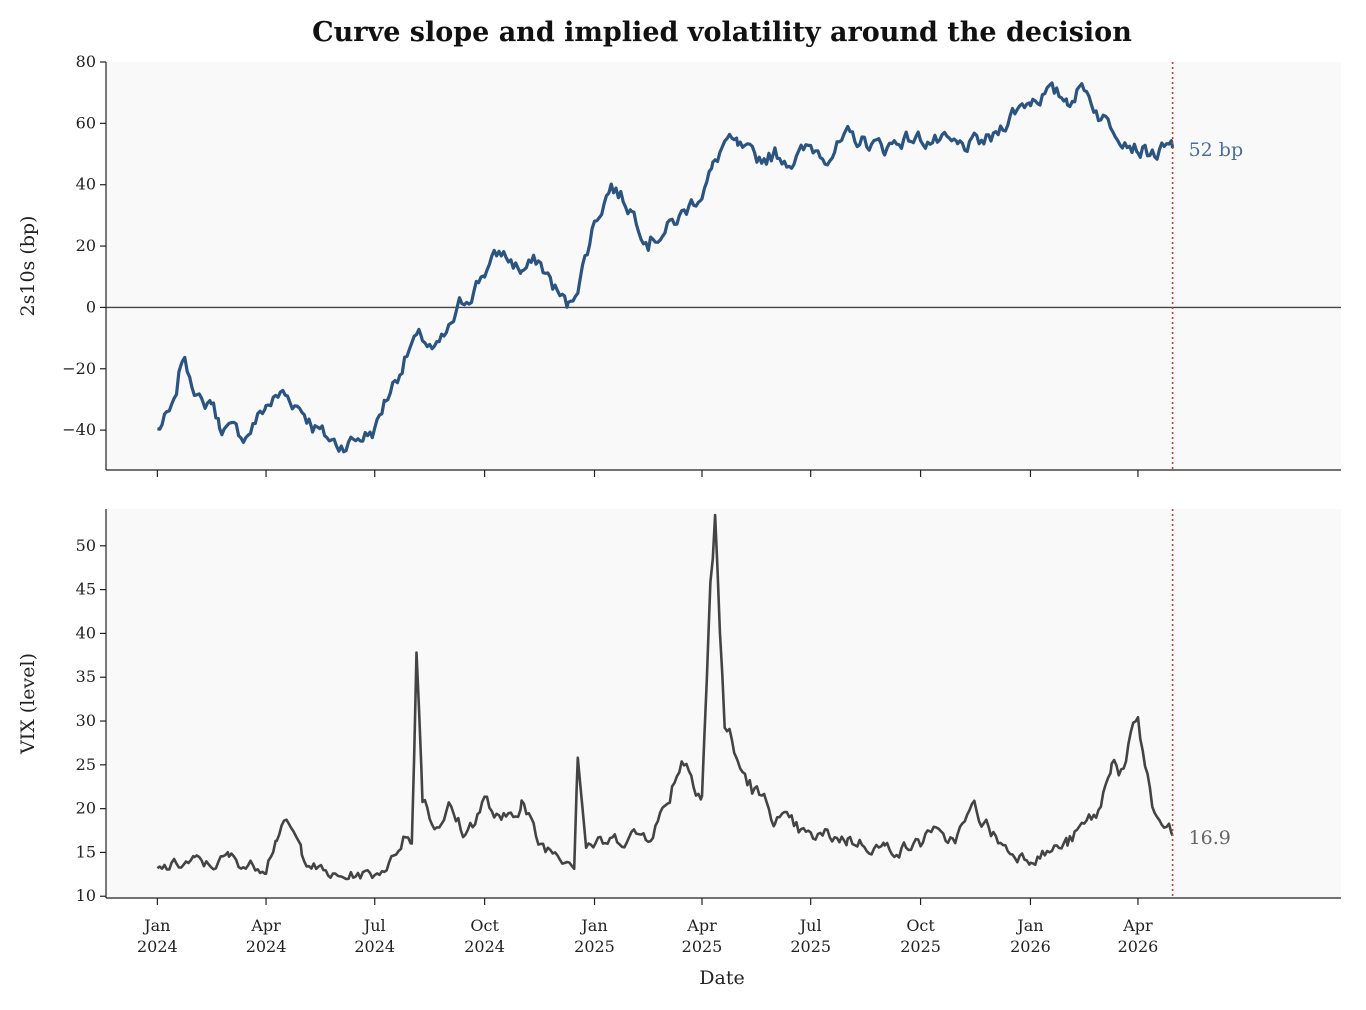  Describe the element at coordinates (86, 61) in the screenshot. I see `y-tick-label: 80` at that location.